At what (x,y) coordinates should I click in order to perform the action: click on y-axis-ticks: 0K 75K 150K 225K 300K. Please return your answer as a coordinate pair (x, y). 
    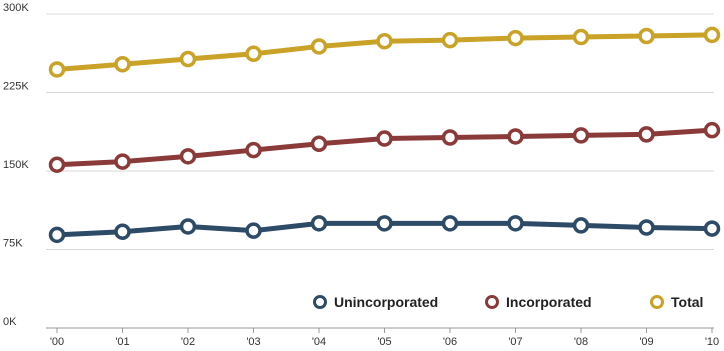
    Looking at the image, I should click on (16, 165).